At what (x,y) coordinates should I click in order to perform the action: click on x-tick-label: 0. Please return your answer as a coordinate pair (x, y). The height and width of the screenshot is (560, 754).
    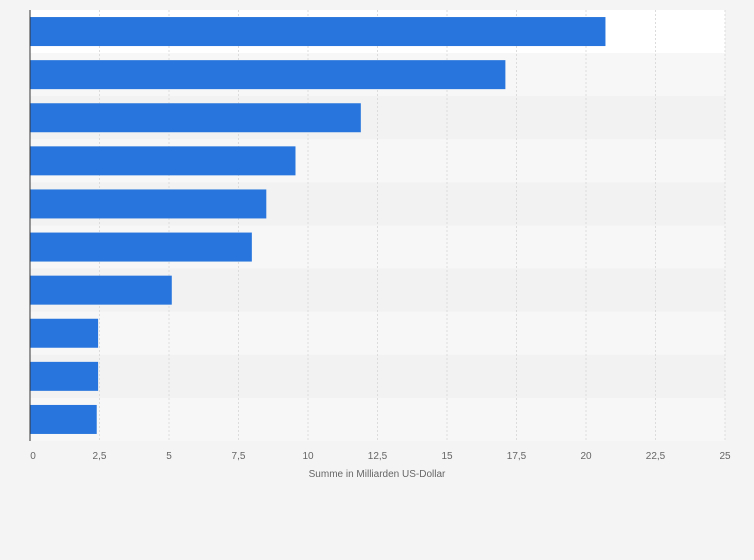
    Looking at the image, I should click on (33, 456).